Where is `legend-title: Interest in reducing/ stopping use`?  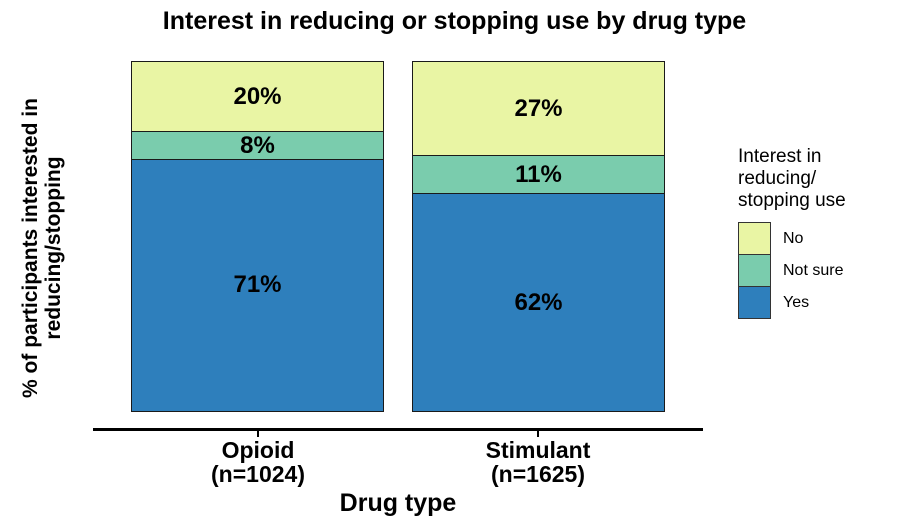
legend-title: Interest in reducing/ stopping use is located at coordinates (820, 179).